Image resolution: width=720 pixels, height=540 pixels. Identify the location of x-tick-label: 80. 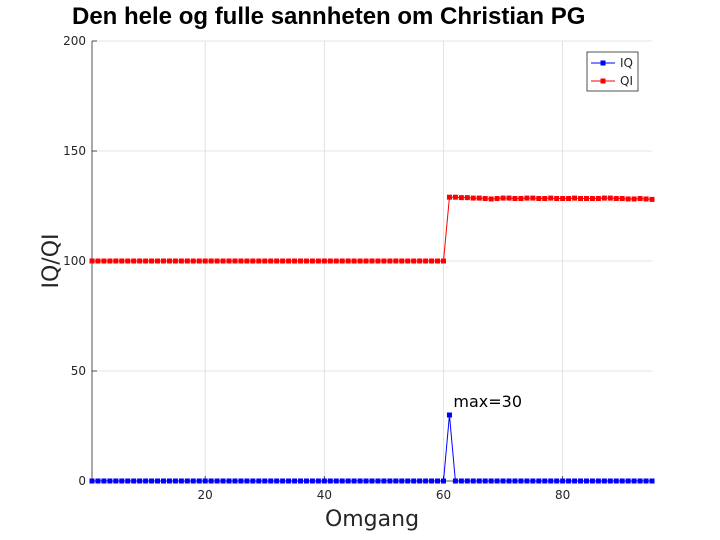
(562, 495).